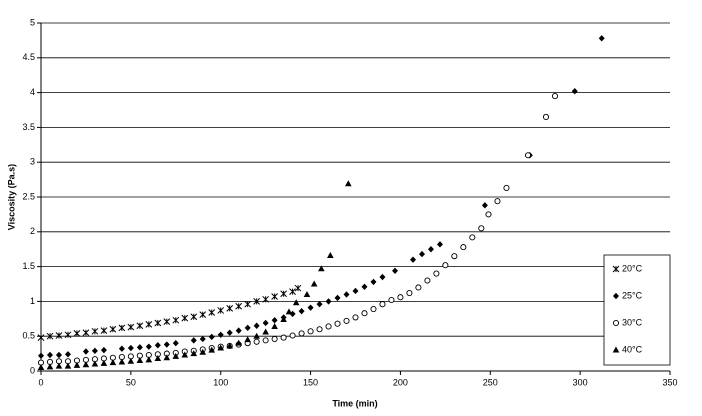 This screenshot has width=702, height=416. I want to click on legend-label: 25°C, so click(632, 295).